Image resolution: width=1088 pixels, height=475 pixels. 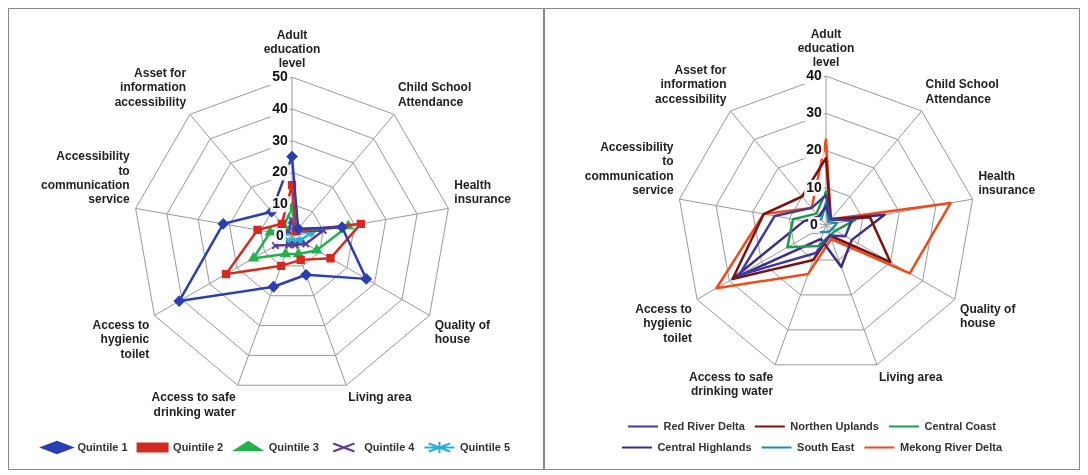 I want to click on legend-label: Quintile 4, so click(x=390, y=446).